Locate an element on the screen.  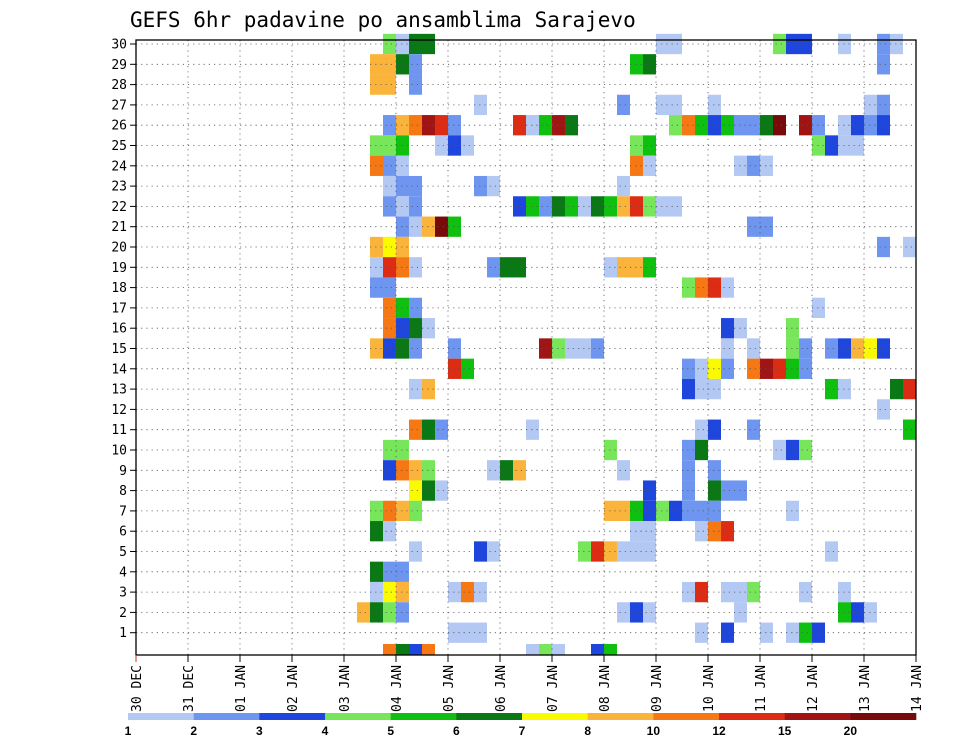
y-tick-label: 25 is located at coordinates (119, 146).